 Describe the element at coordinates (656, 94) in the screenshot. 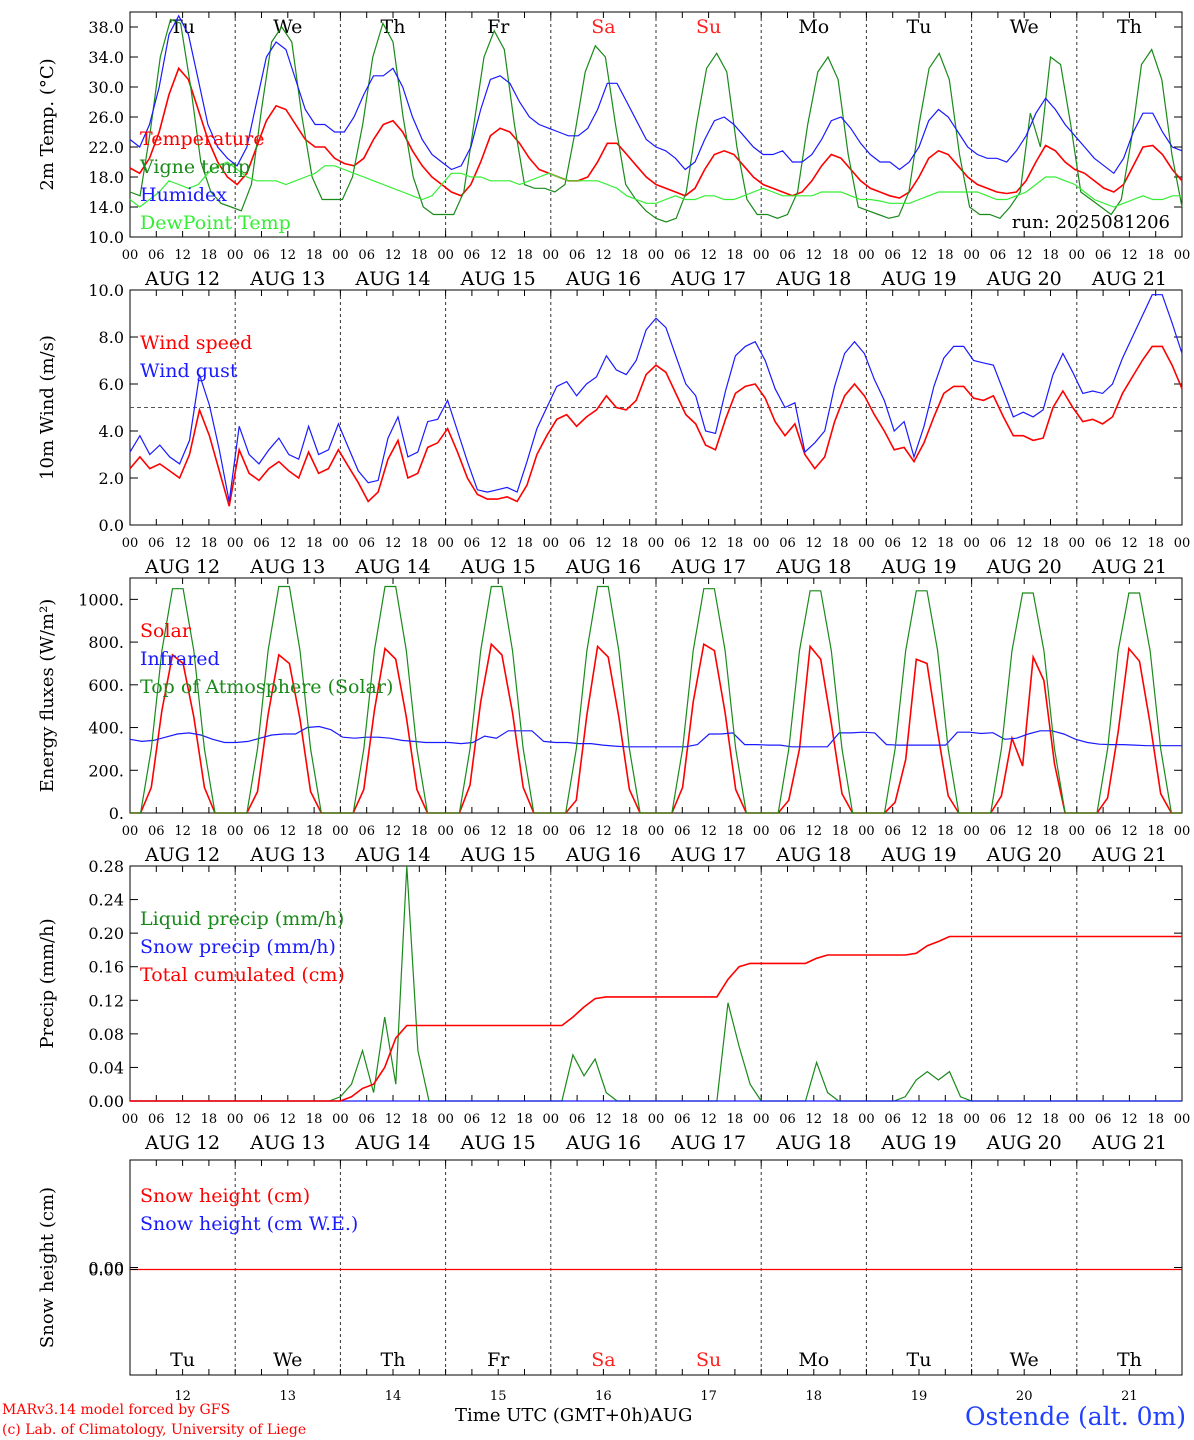

I see `series-line-humidex` at that location.